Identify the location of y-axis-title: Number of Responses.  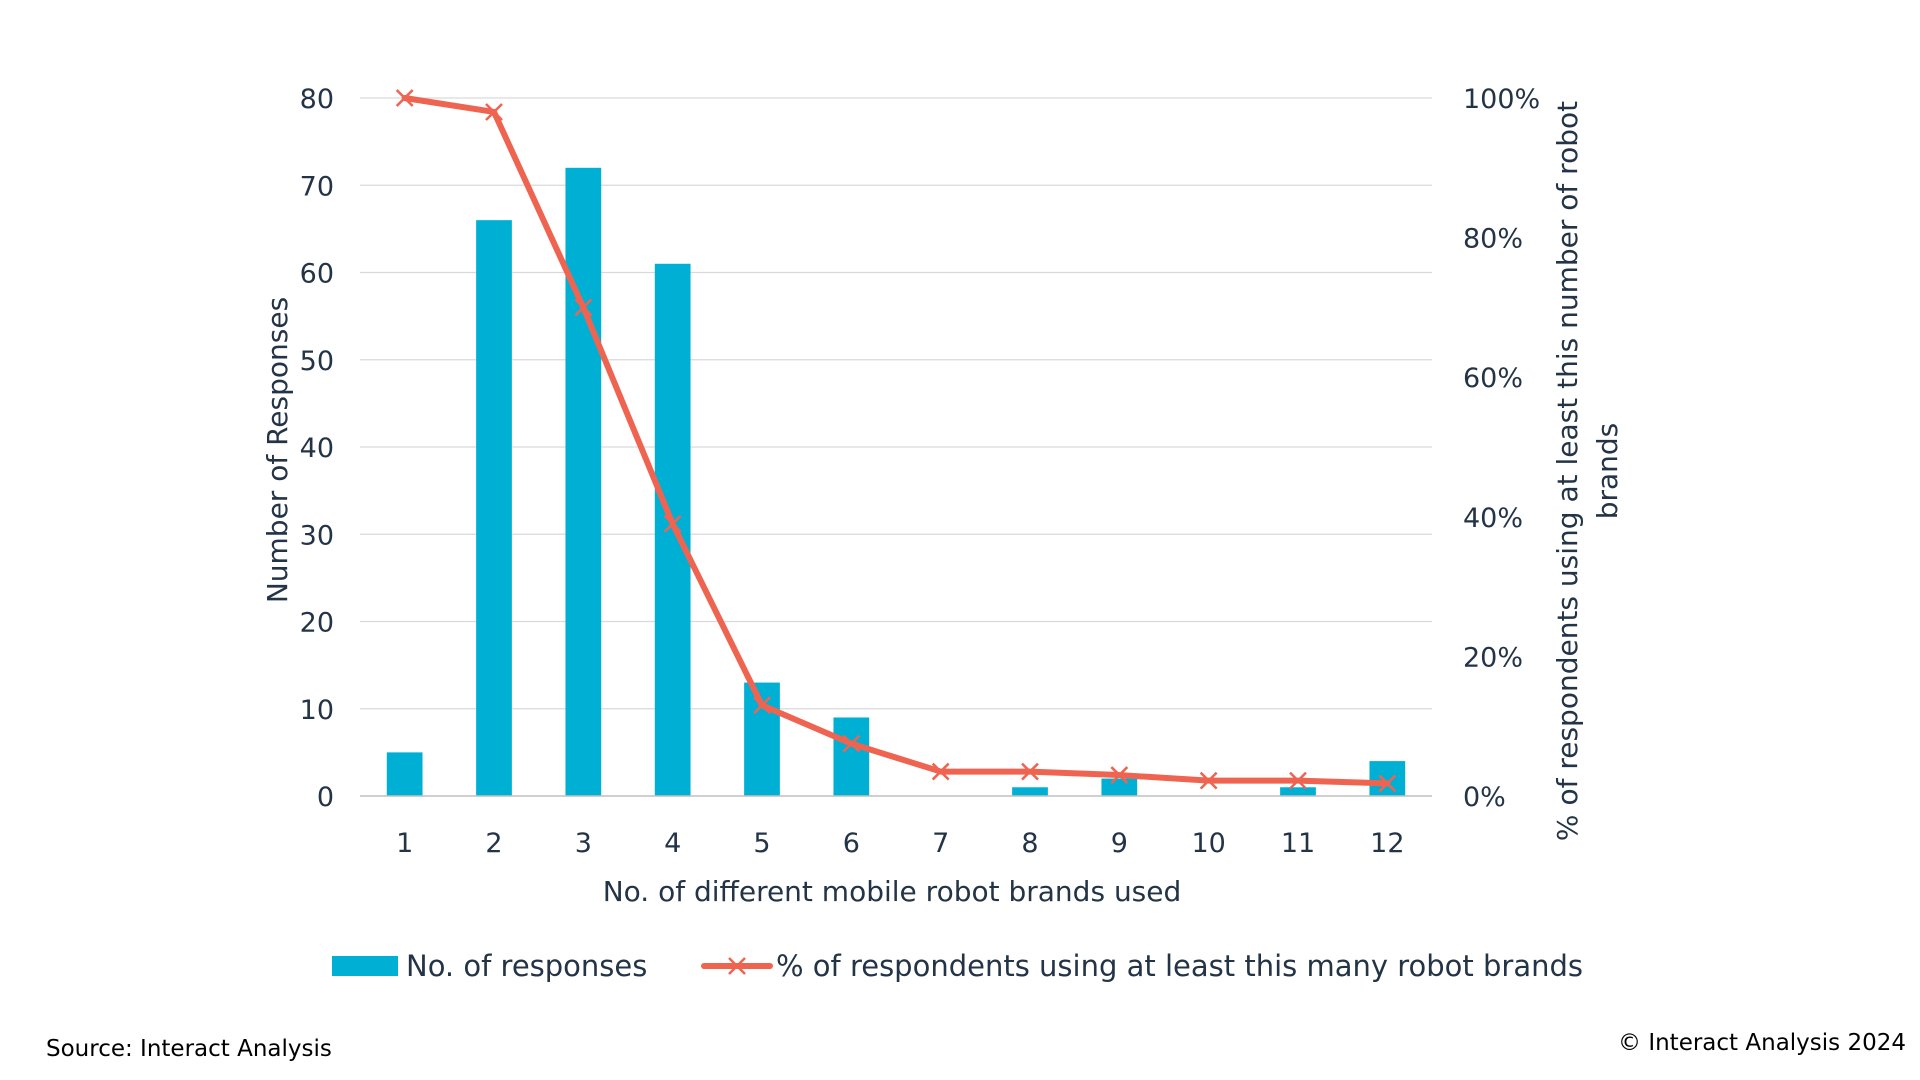
(277, 450).